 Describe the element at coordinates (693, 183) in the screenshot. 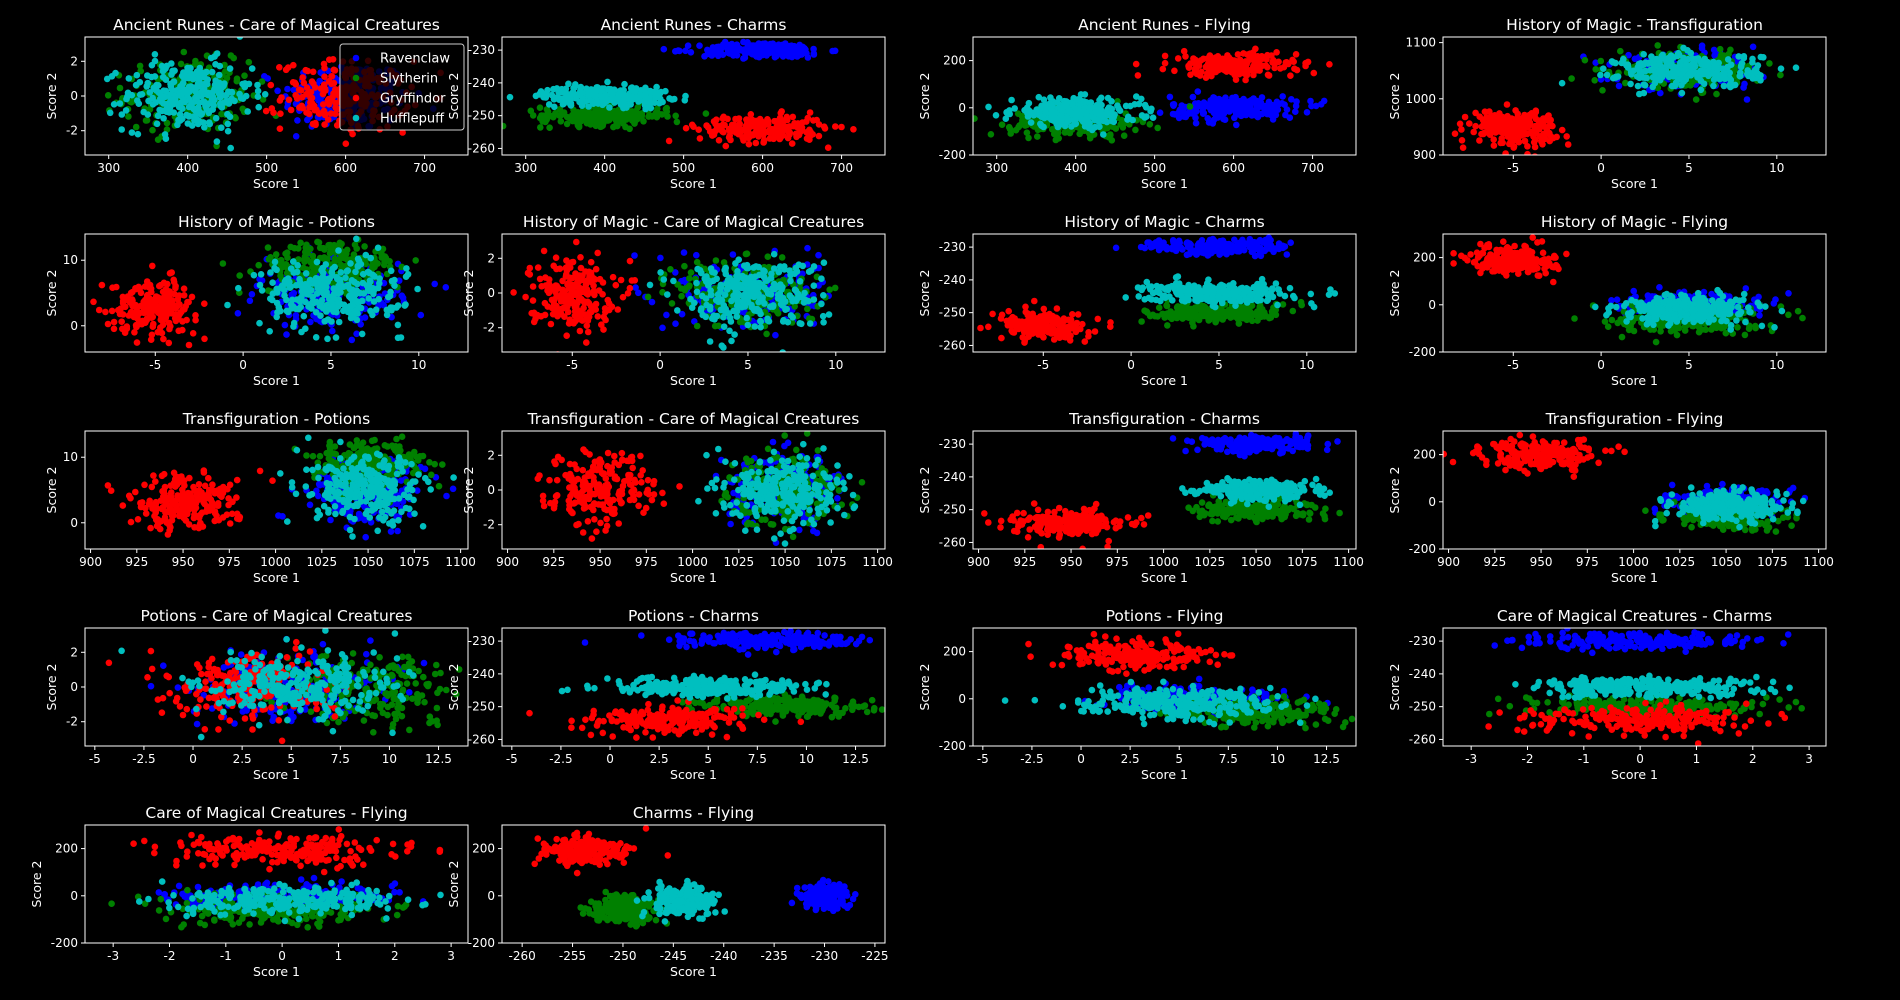

I see `x-axis-label: Score 1` at that location.